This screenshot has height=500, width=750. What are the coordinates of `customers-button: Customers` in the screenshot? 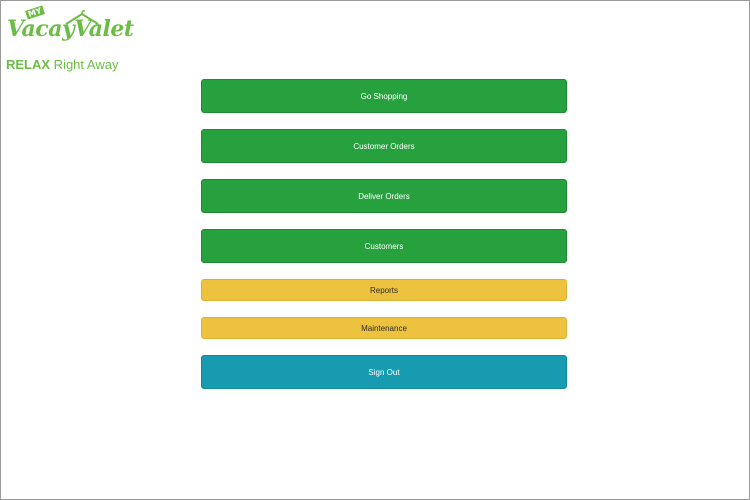 It's located at (384, 246).